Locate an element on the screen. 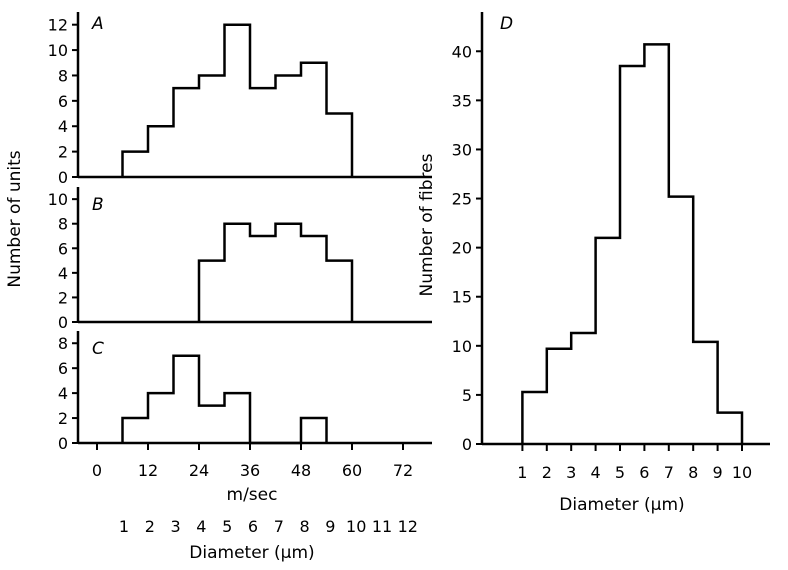 This screenshot has height=570, width=788. x-tick-label: 60 is located at coordinates (352, 470).